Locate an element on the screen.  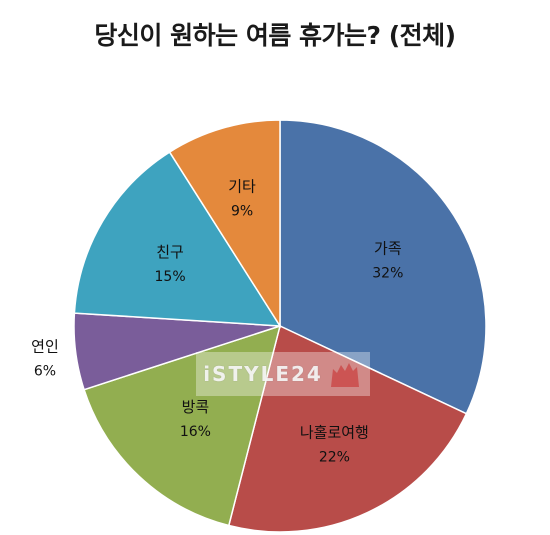
slice-label-5: 기타 is located at coordinates (242, 186).